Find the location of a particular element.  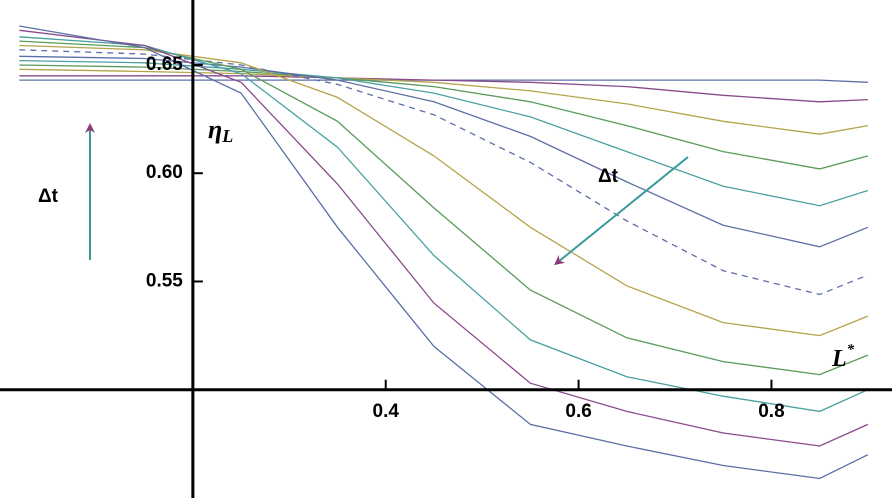

x-tick-label: 0.4 is located at coordinates (386, 411).